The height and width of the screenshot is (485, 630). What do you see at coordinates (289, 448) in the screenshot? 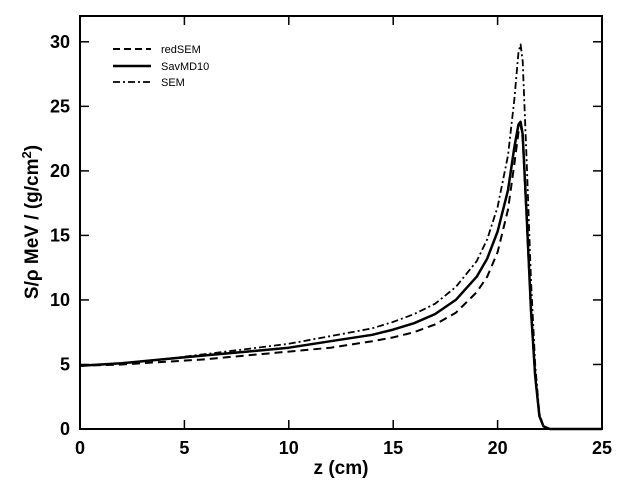
I see `x-tick-label: 10` at bounding box center [289, 448].